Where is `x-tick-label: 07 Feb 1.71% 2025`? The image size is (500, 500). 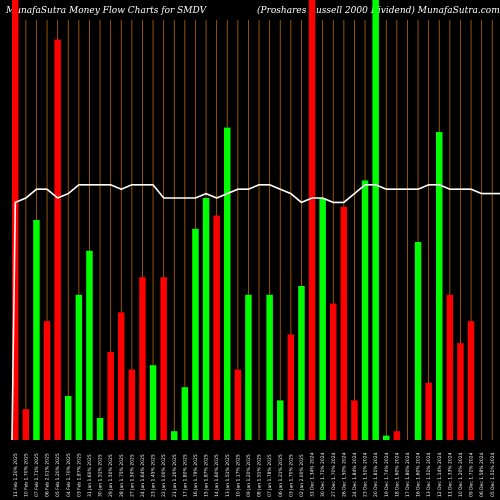 x-tick-label: 07 Feb 1.71% 2025 is located at coordinates (37, 475).